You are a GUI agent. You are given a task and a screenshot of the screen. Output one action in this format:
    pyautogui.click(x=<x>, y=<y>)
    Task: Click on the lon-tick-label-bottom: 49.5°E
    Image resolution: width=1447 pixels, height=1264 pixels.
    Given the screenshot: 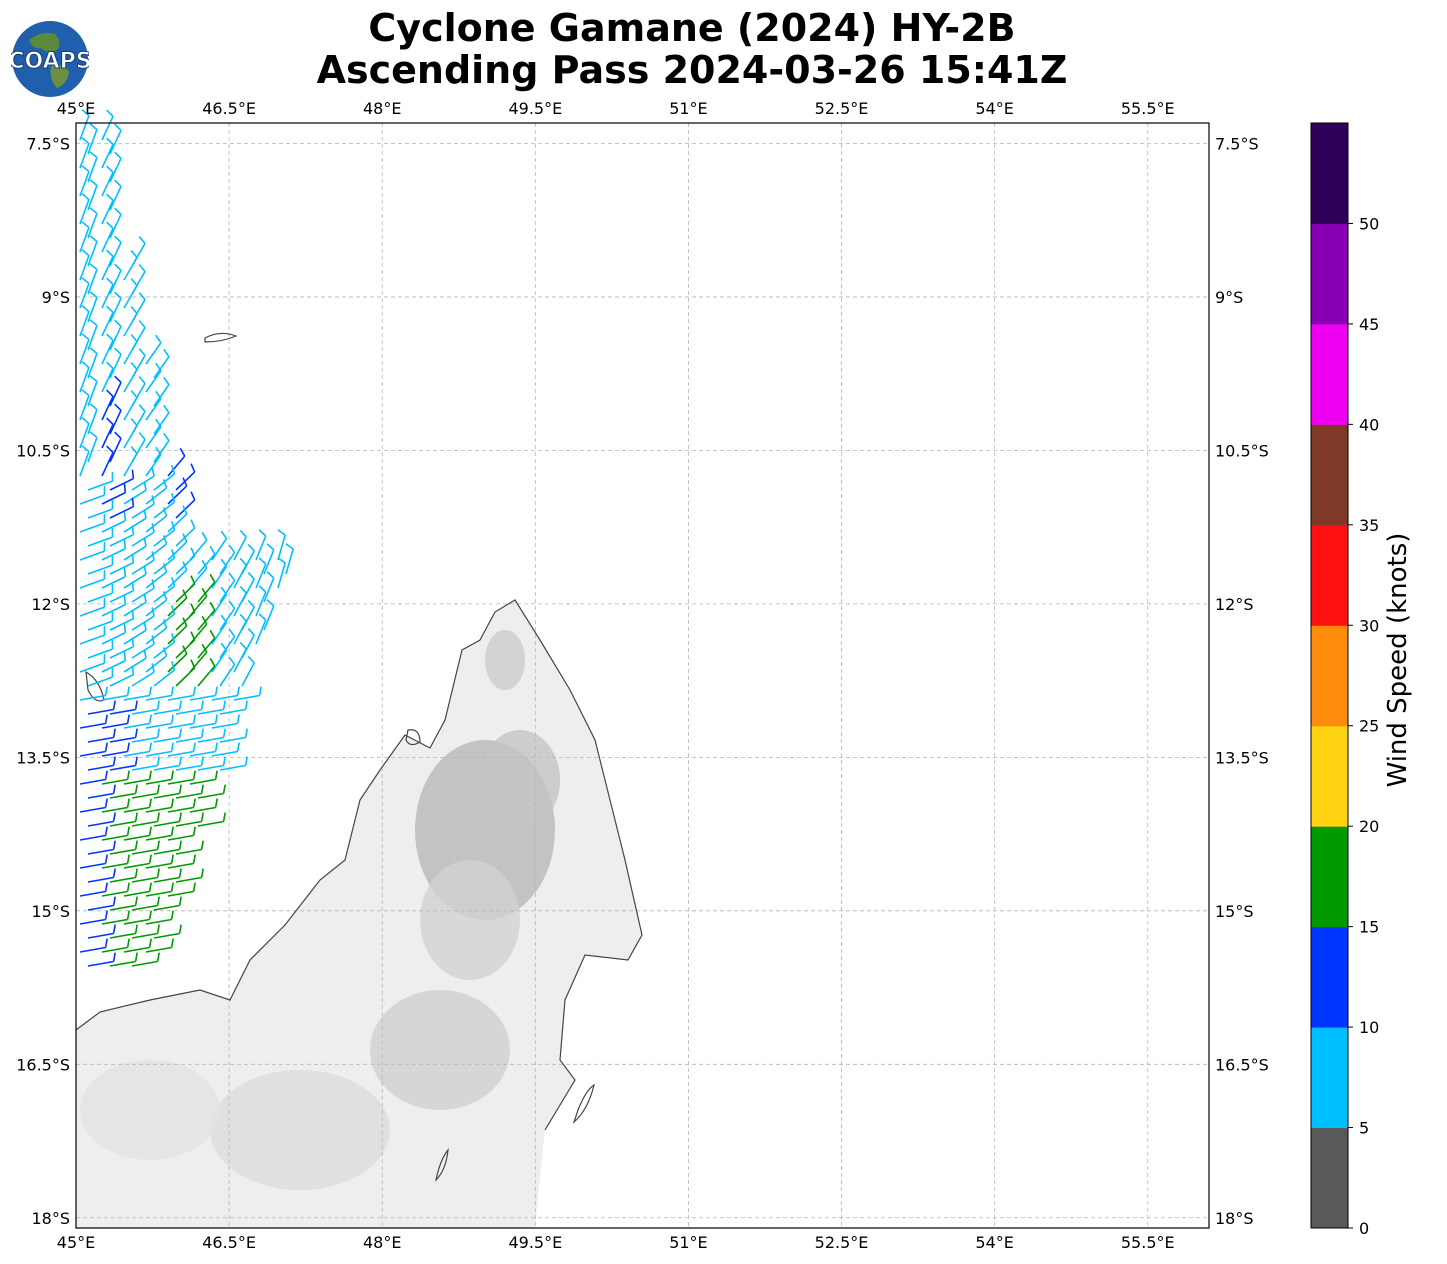 What is the action you would take?
    pyautogui.click(x=535, y=1242)
    